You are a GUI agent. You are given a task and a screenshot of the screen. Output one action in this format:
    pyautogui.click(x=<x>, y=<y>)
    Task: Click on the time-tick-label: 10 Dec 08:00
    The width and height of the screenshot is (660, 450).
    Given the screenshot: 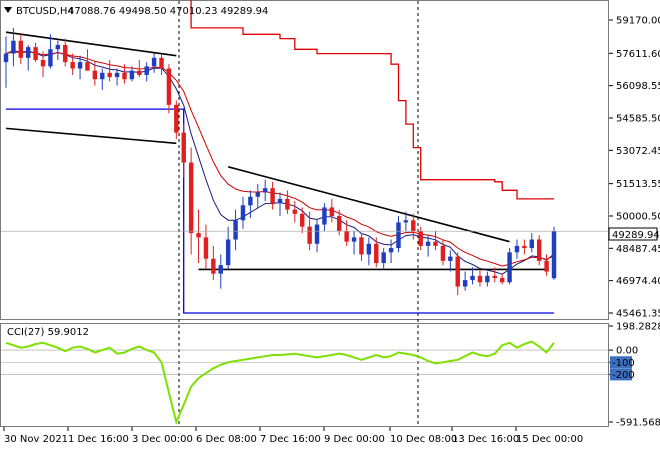 What is the action you would take?
    pyautogui.click(x=423, y=439)
    